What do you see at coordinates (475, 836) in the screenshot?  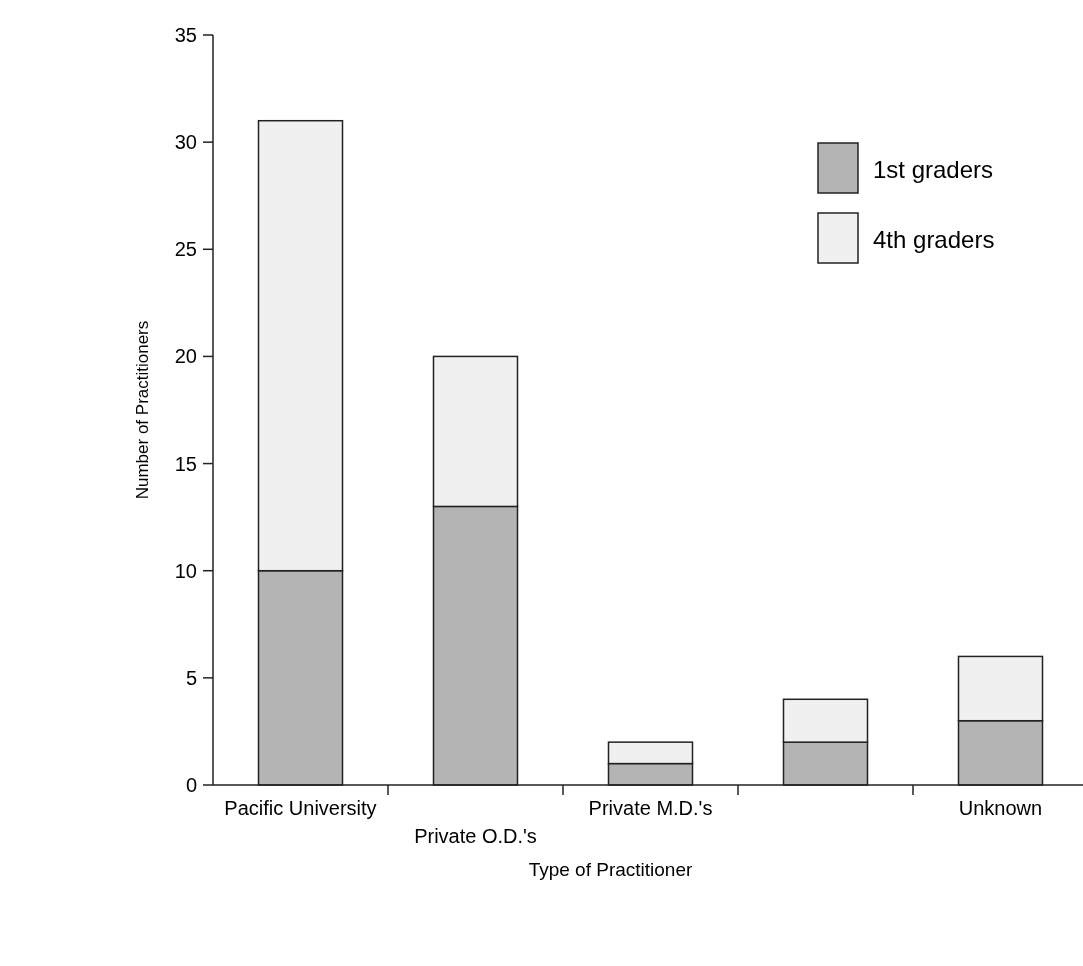 I see `x-tick-label: Private O.D.'s` at bounding box center [475, 836].